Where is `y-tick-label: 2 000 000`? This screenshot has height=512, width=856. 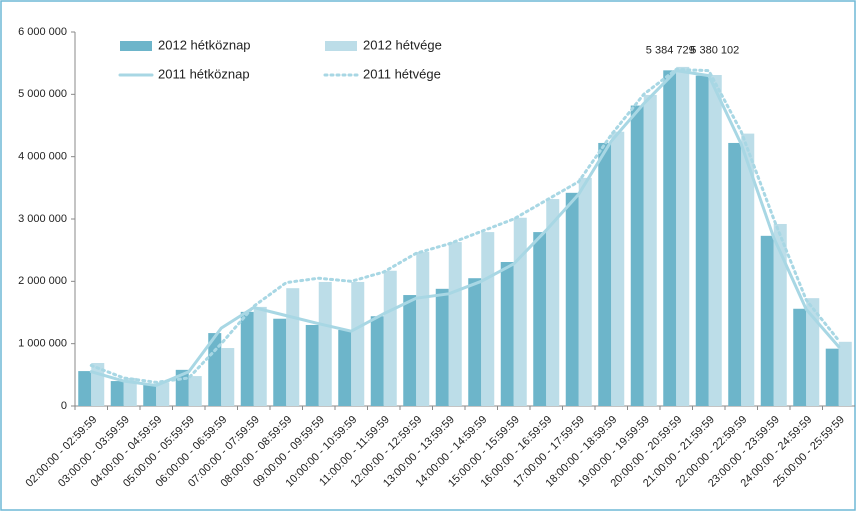
y-tick-label: 2 000 000 is located at coordinates (42, 281).